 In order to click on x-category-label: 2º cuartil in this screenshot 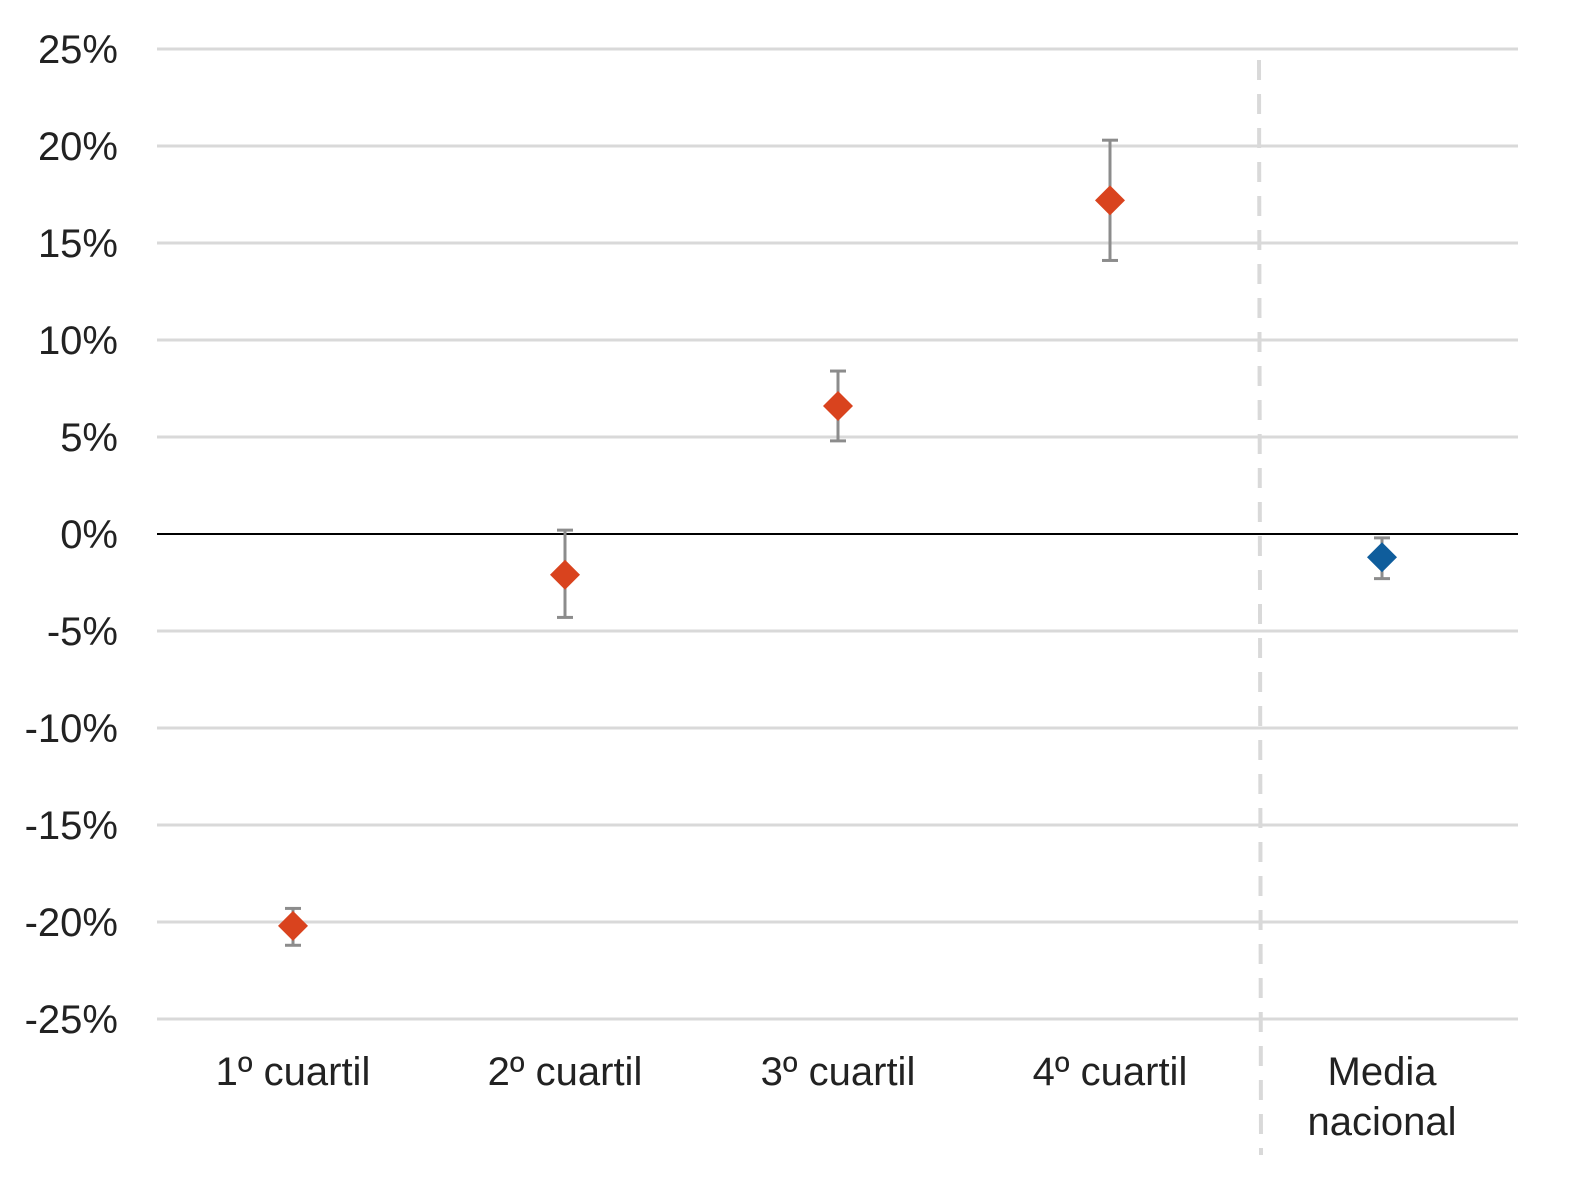, I will do `click(565, 1072)`.